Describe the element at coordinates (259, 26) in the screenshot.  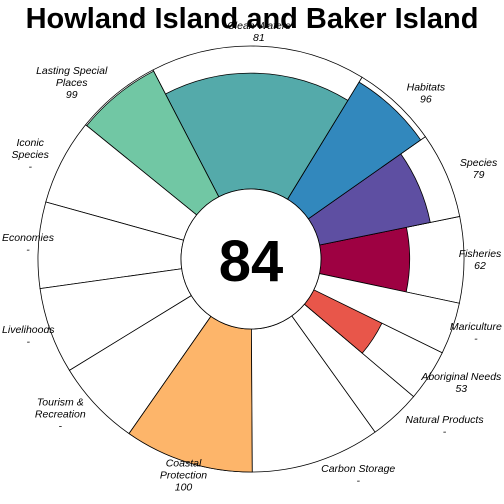
I see `goal-name-clean-waters: Clean Waters` at that location.